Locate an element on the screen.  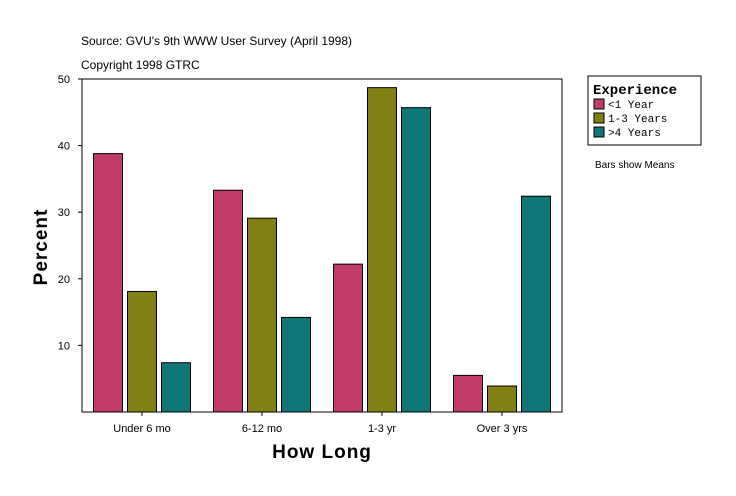
legend-items: <1 Year 1-3 Years >4 Years is located at coordinates (630, 119).